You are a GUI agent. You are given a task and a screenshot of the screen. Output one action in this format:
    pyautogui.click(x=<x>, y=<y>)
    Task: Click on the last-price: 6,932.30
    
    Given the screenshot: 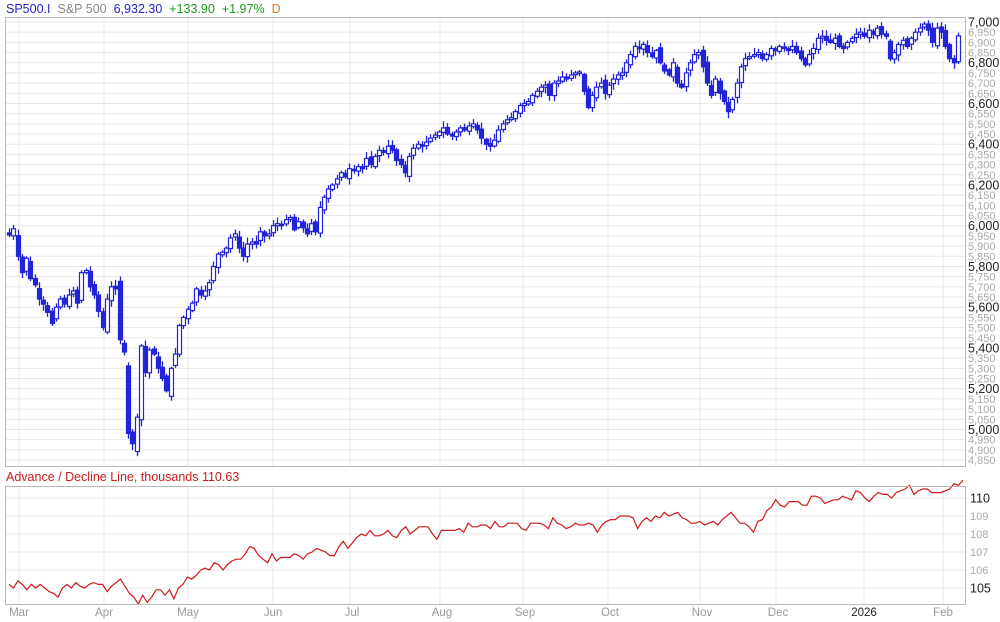 What is the action you would take?
    pyautogui.click(x=138, y=9)
    